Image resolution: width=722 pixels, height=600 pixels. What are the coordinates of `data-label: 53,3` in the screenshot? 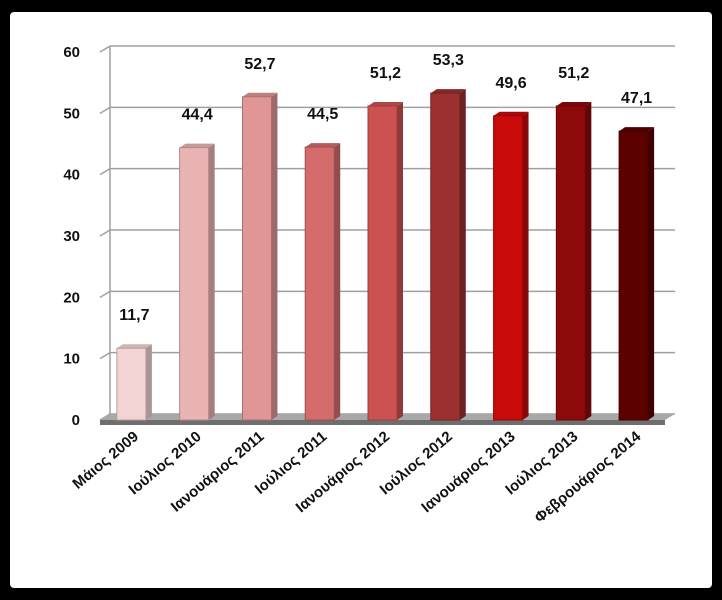 It's located at (448, 60).